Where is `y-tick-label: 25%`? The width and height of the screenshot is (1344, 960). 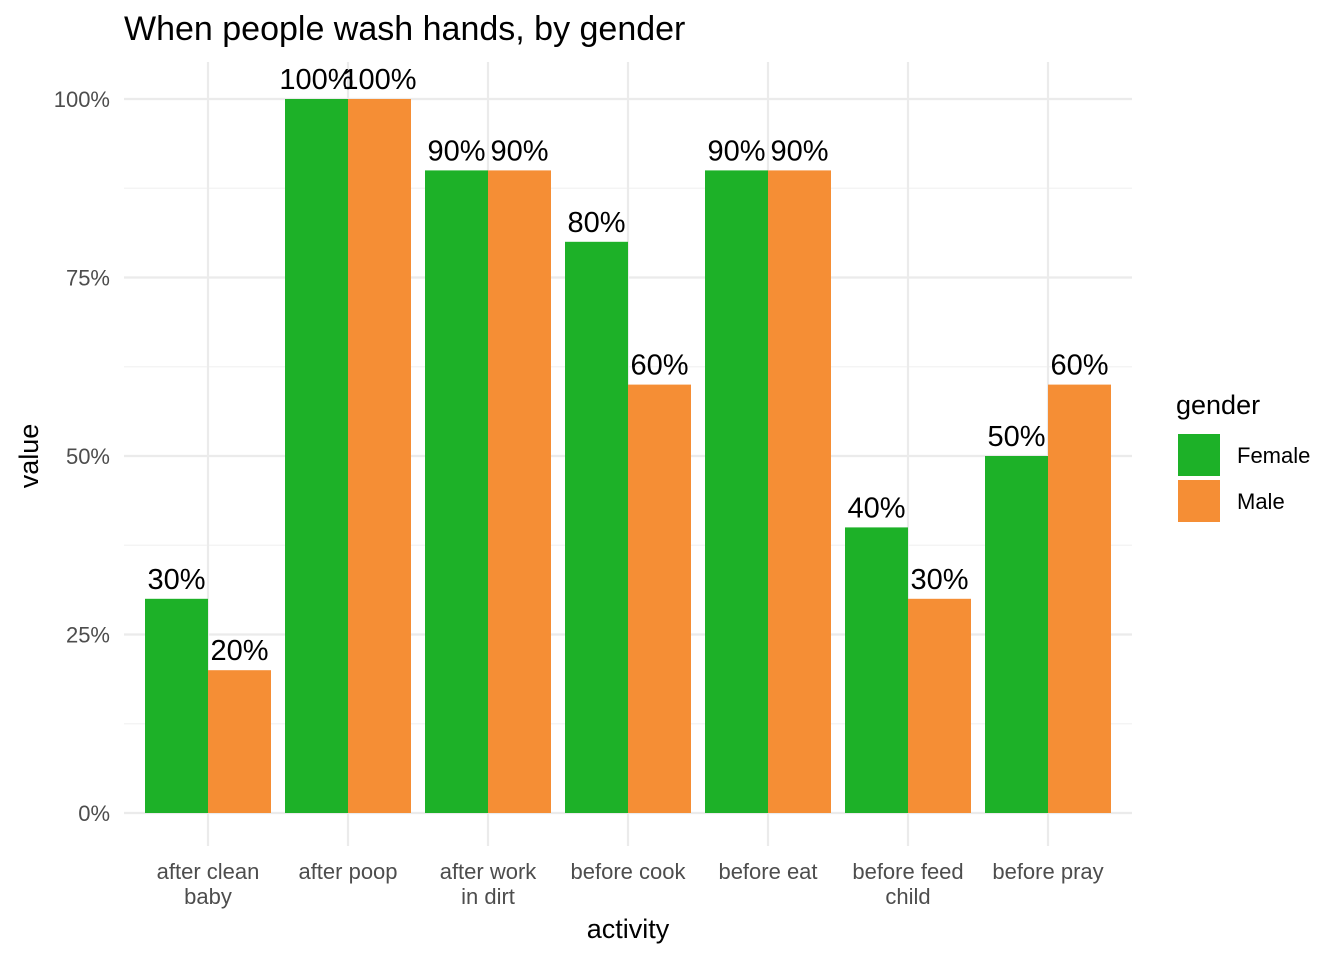 y-tick-label: 25% is located at coordinates (88, 635).